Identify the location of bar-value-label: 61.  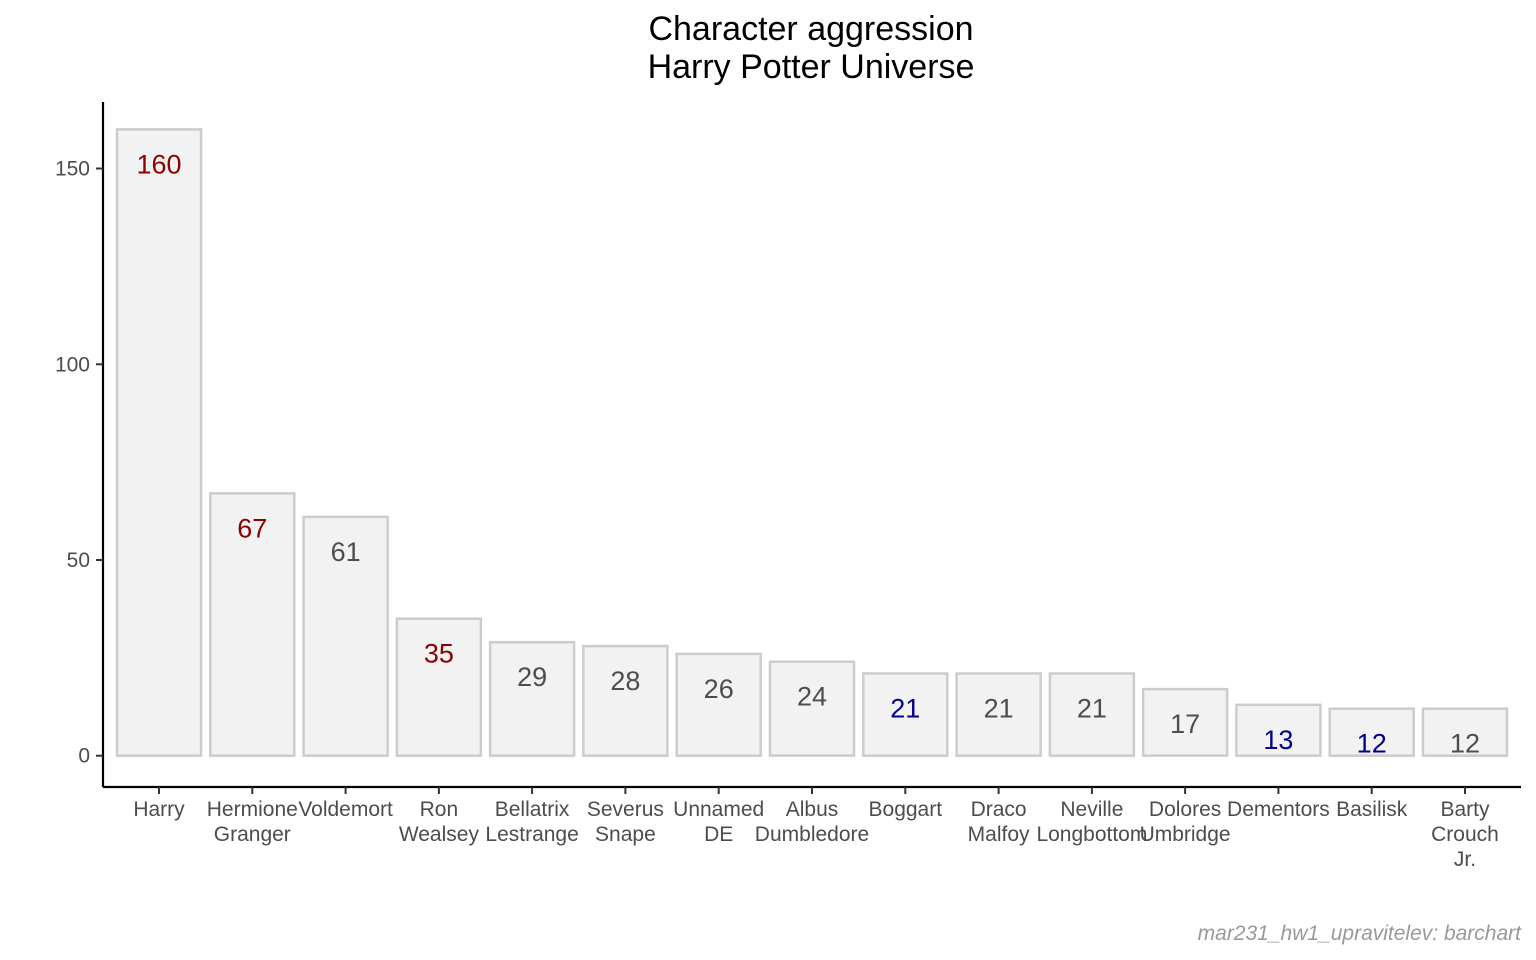
(346, 552).